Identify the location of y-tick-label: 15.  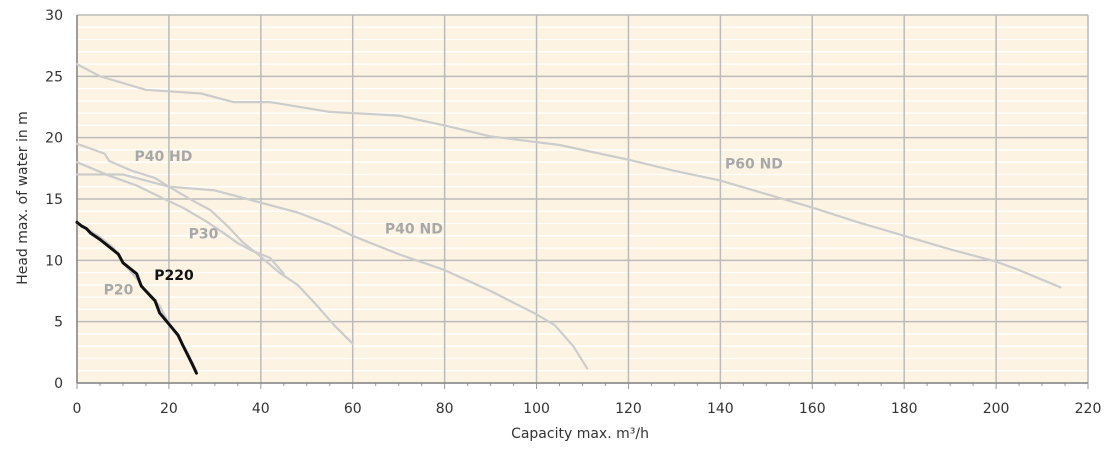
(54, 200).